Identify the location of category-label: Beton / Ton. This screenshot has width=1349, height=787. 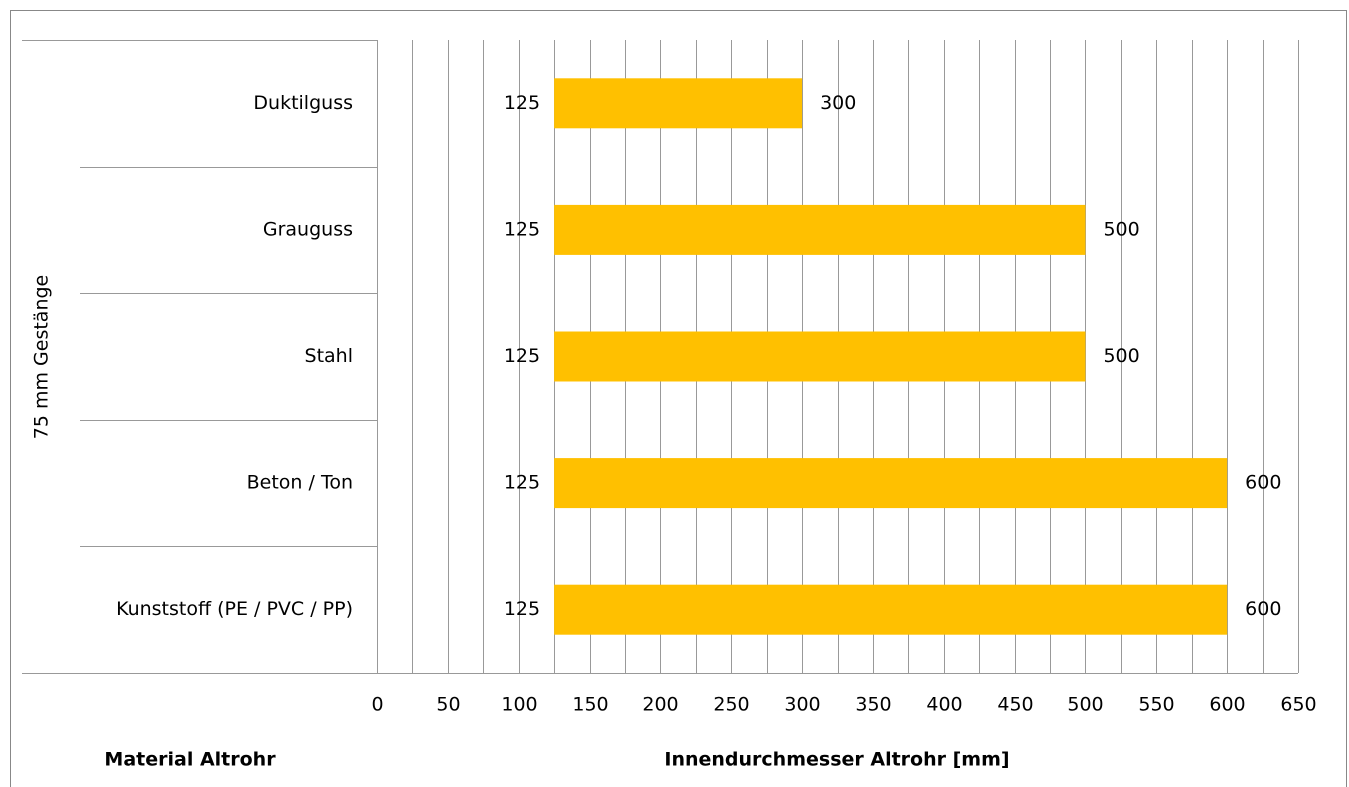
(300, 483).